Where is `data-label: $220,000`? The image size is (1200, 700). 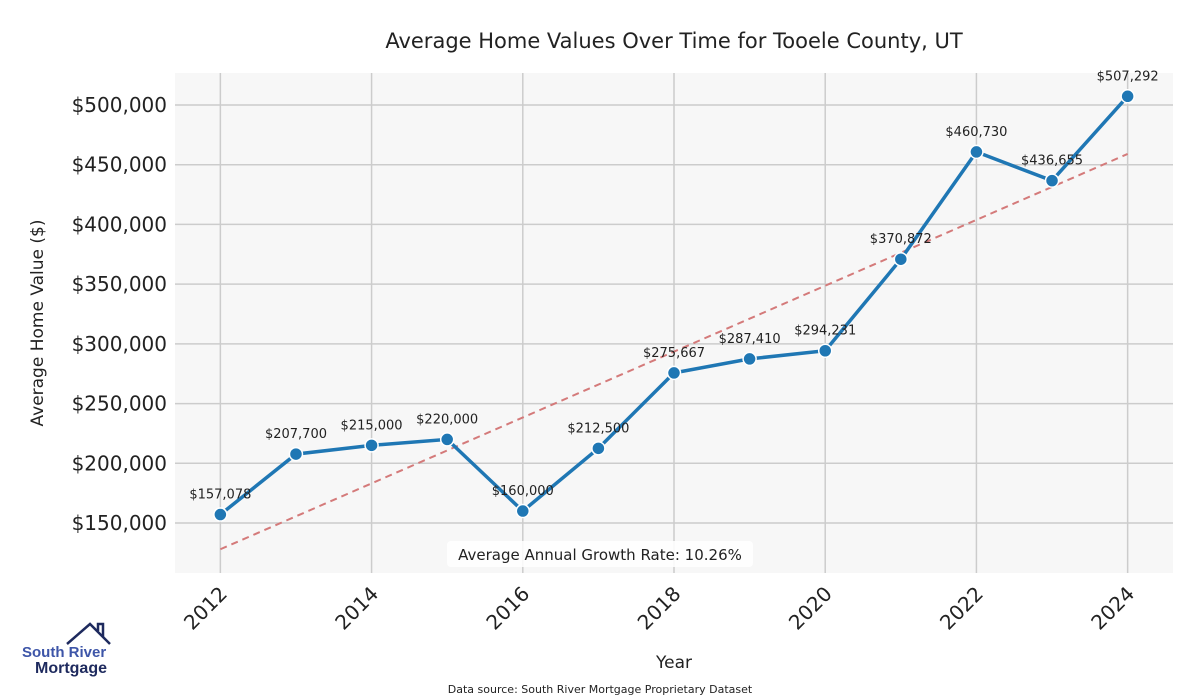
data-label: $220,000 is located at coordinates (447, 419).